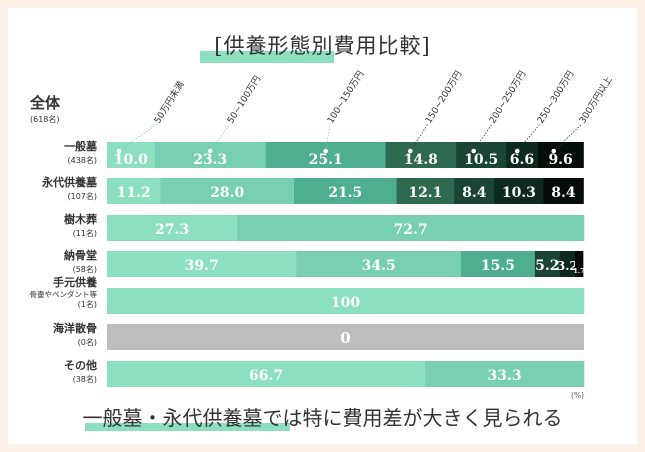  Describe the element at coordinates (322, 46) in the screenshot. I see `chart-title: [供養形態別費用比較]` at that location.